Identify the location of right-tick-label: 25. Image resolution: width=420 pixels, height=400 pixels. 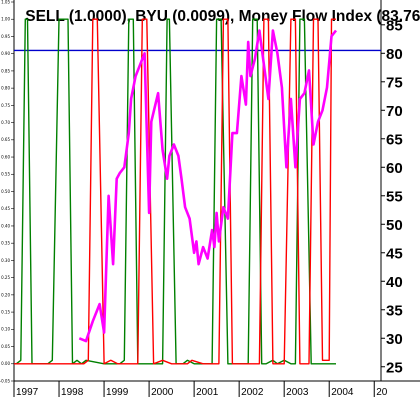
(394, 367).